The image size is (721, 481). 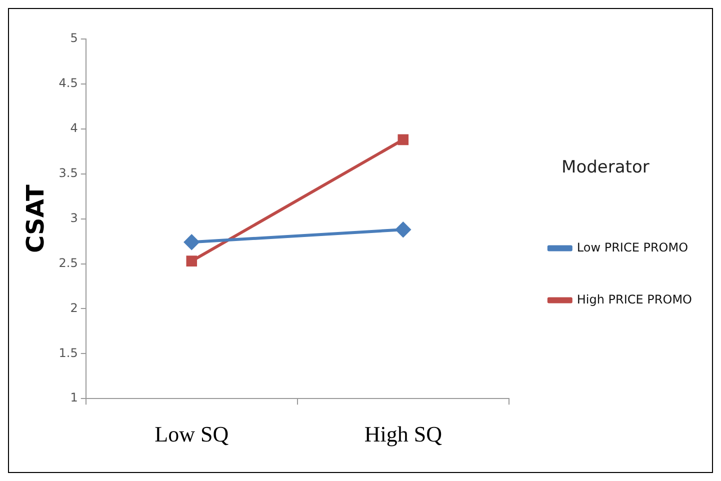 I want to click on x-tick-label: High SQ, so click(x=403, y=434).